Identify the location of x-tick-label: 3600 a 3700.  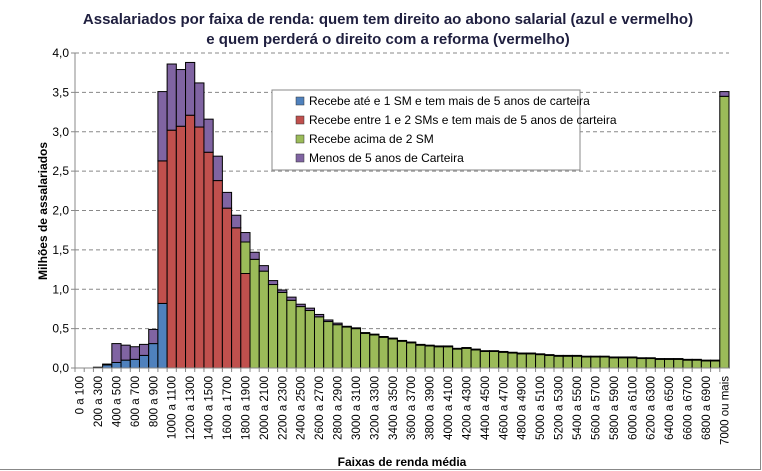
(412, 408).